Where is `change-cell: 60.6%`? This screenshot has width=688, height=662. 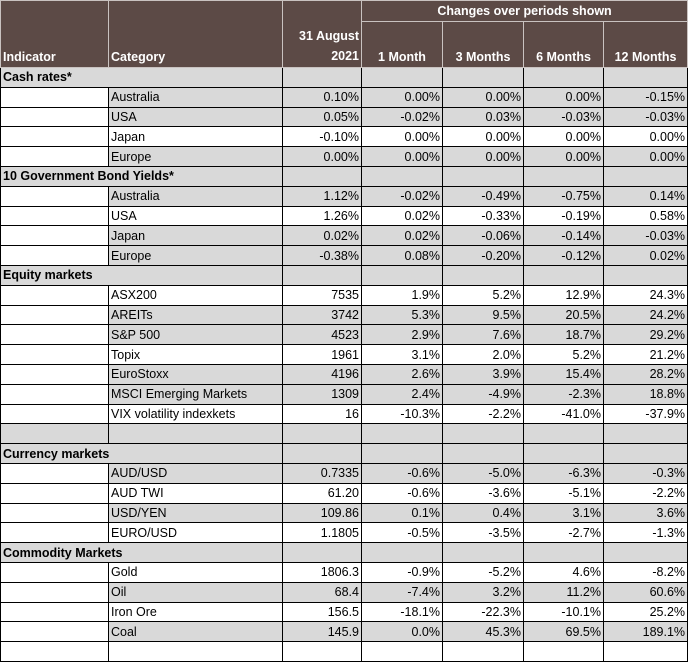
change-cell: 60.6% is located at coordinates (645, 592).